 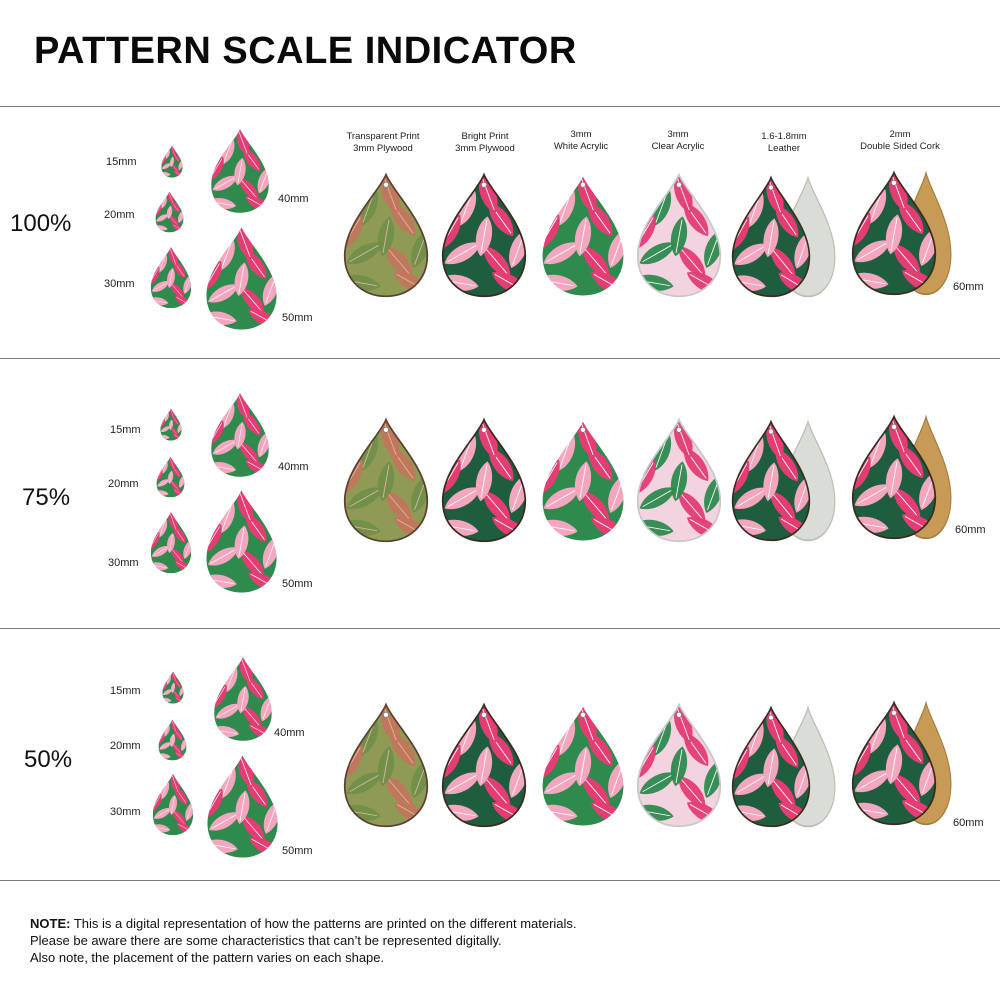 I want to click on divider-row2, so click(x=500, y=628).